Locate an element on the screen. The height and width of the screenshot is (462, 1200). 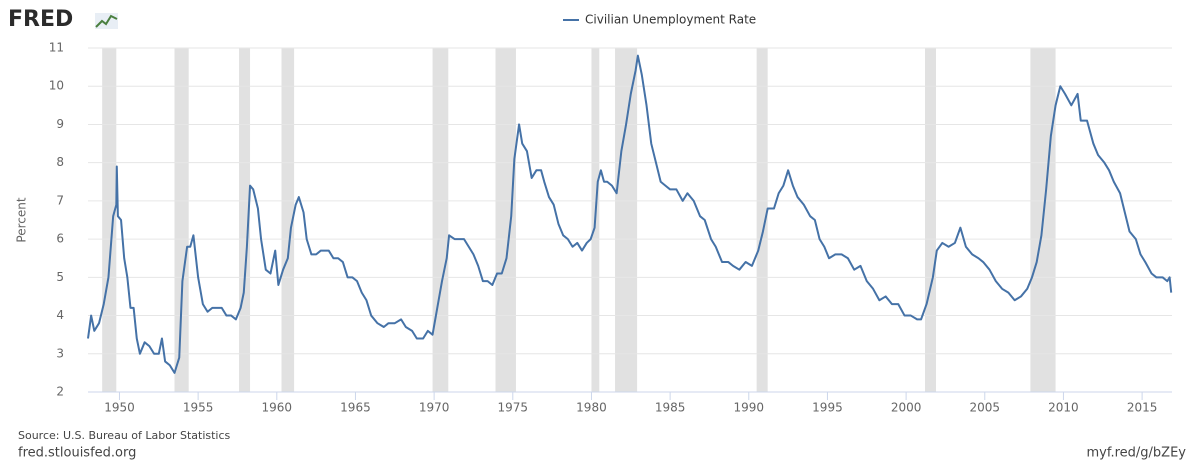
y-tick-label: 4 is located at coordinates (60, 315).